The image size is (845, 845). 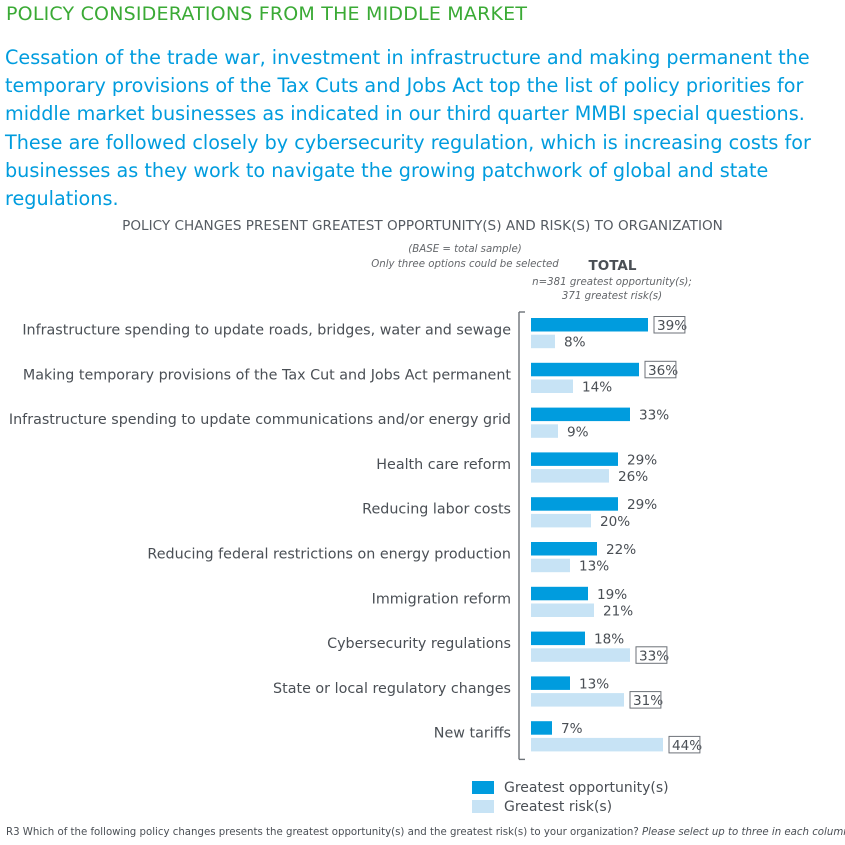 What do you see at coordinates (586, 787) in the screenshot?
I see `legend-label-opportunity: Greatest opportunity(s)` at bounding box center [586, 787].